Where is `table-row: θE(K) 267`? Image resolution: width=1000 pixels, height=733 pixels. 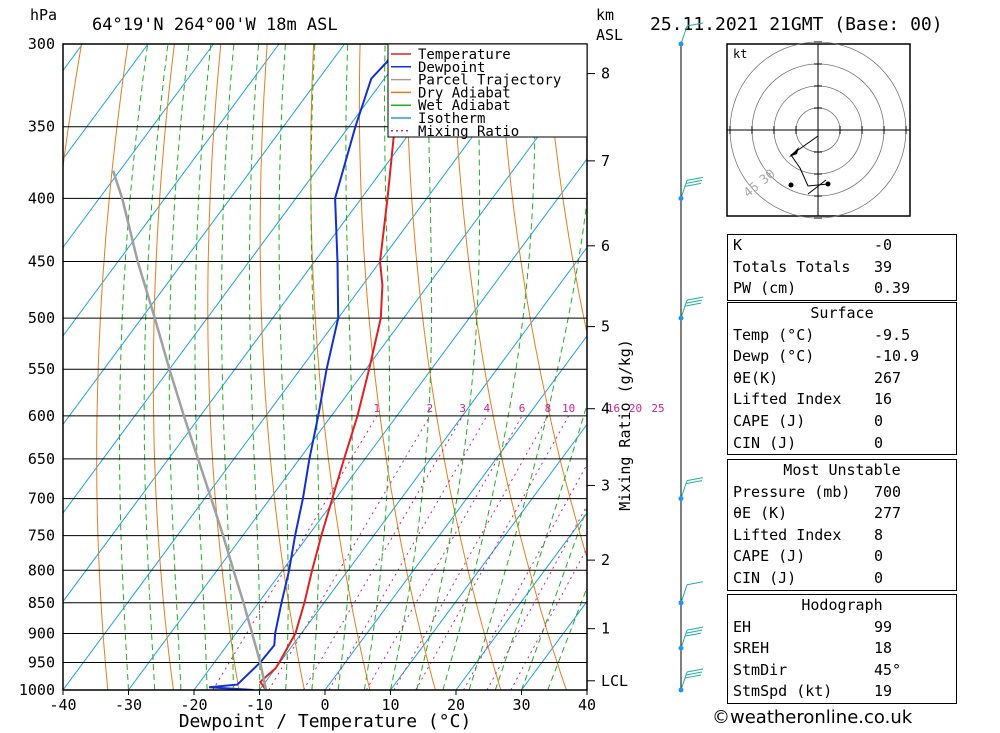 table-row: θE(K) 267 is located at coordinates (842, 379).